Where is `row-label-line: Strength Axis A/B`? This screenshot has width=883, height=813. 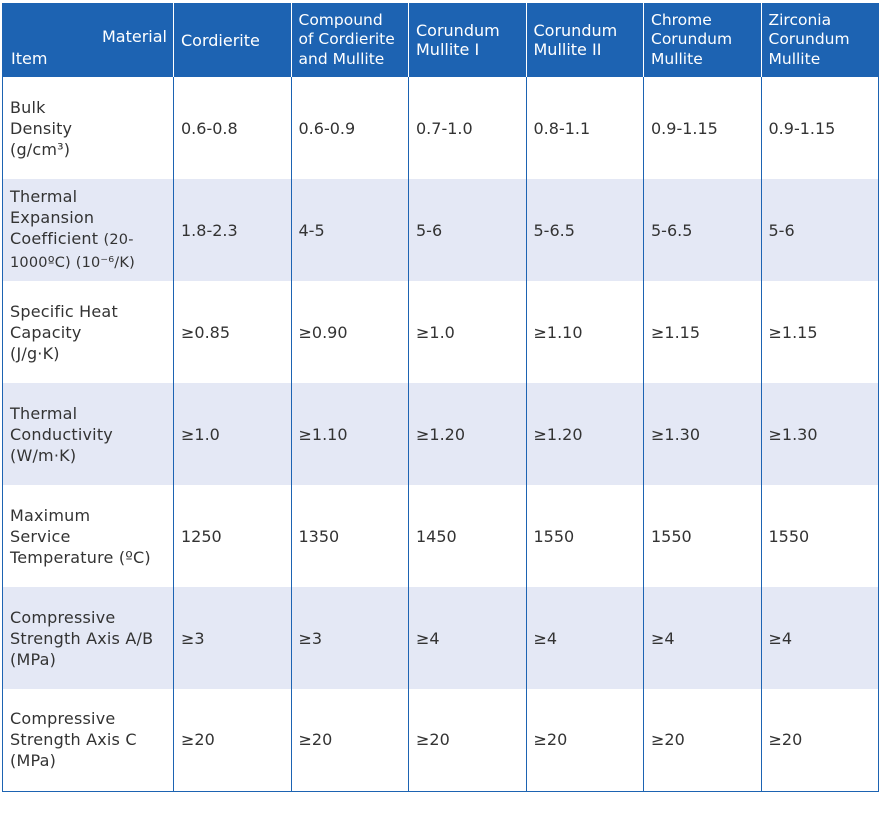
row-label-line: Strength Axis A/B is located at coordinates (82, 638).